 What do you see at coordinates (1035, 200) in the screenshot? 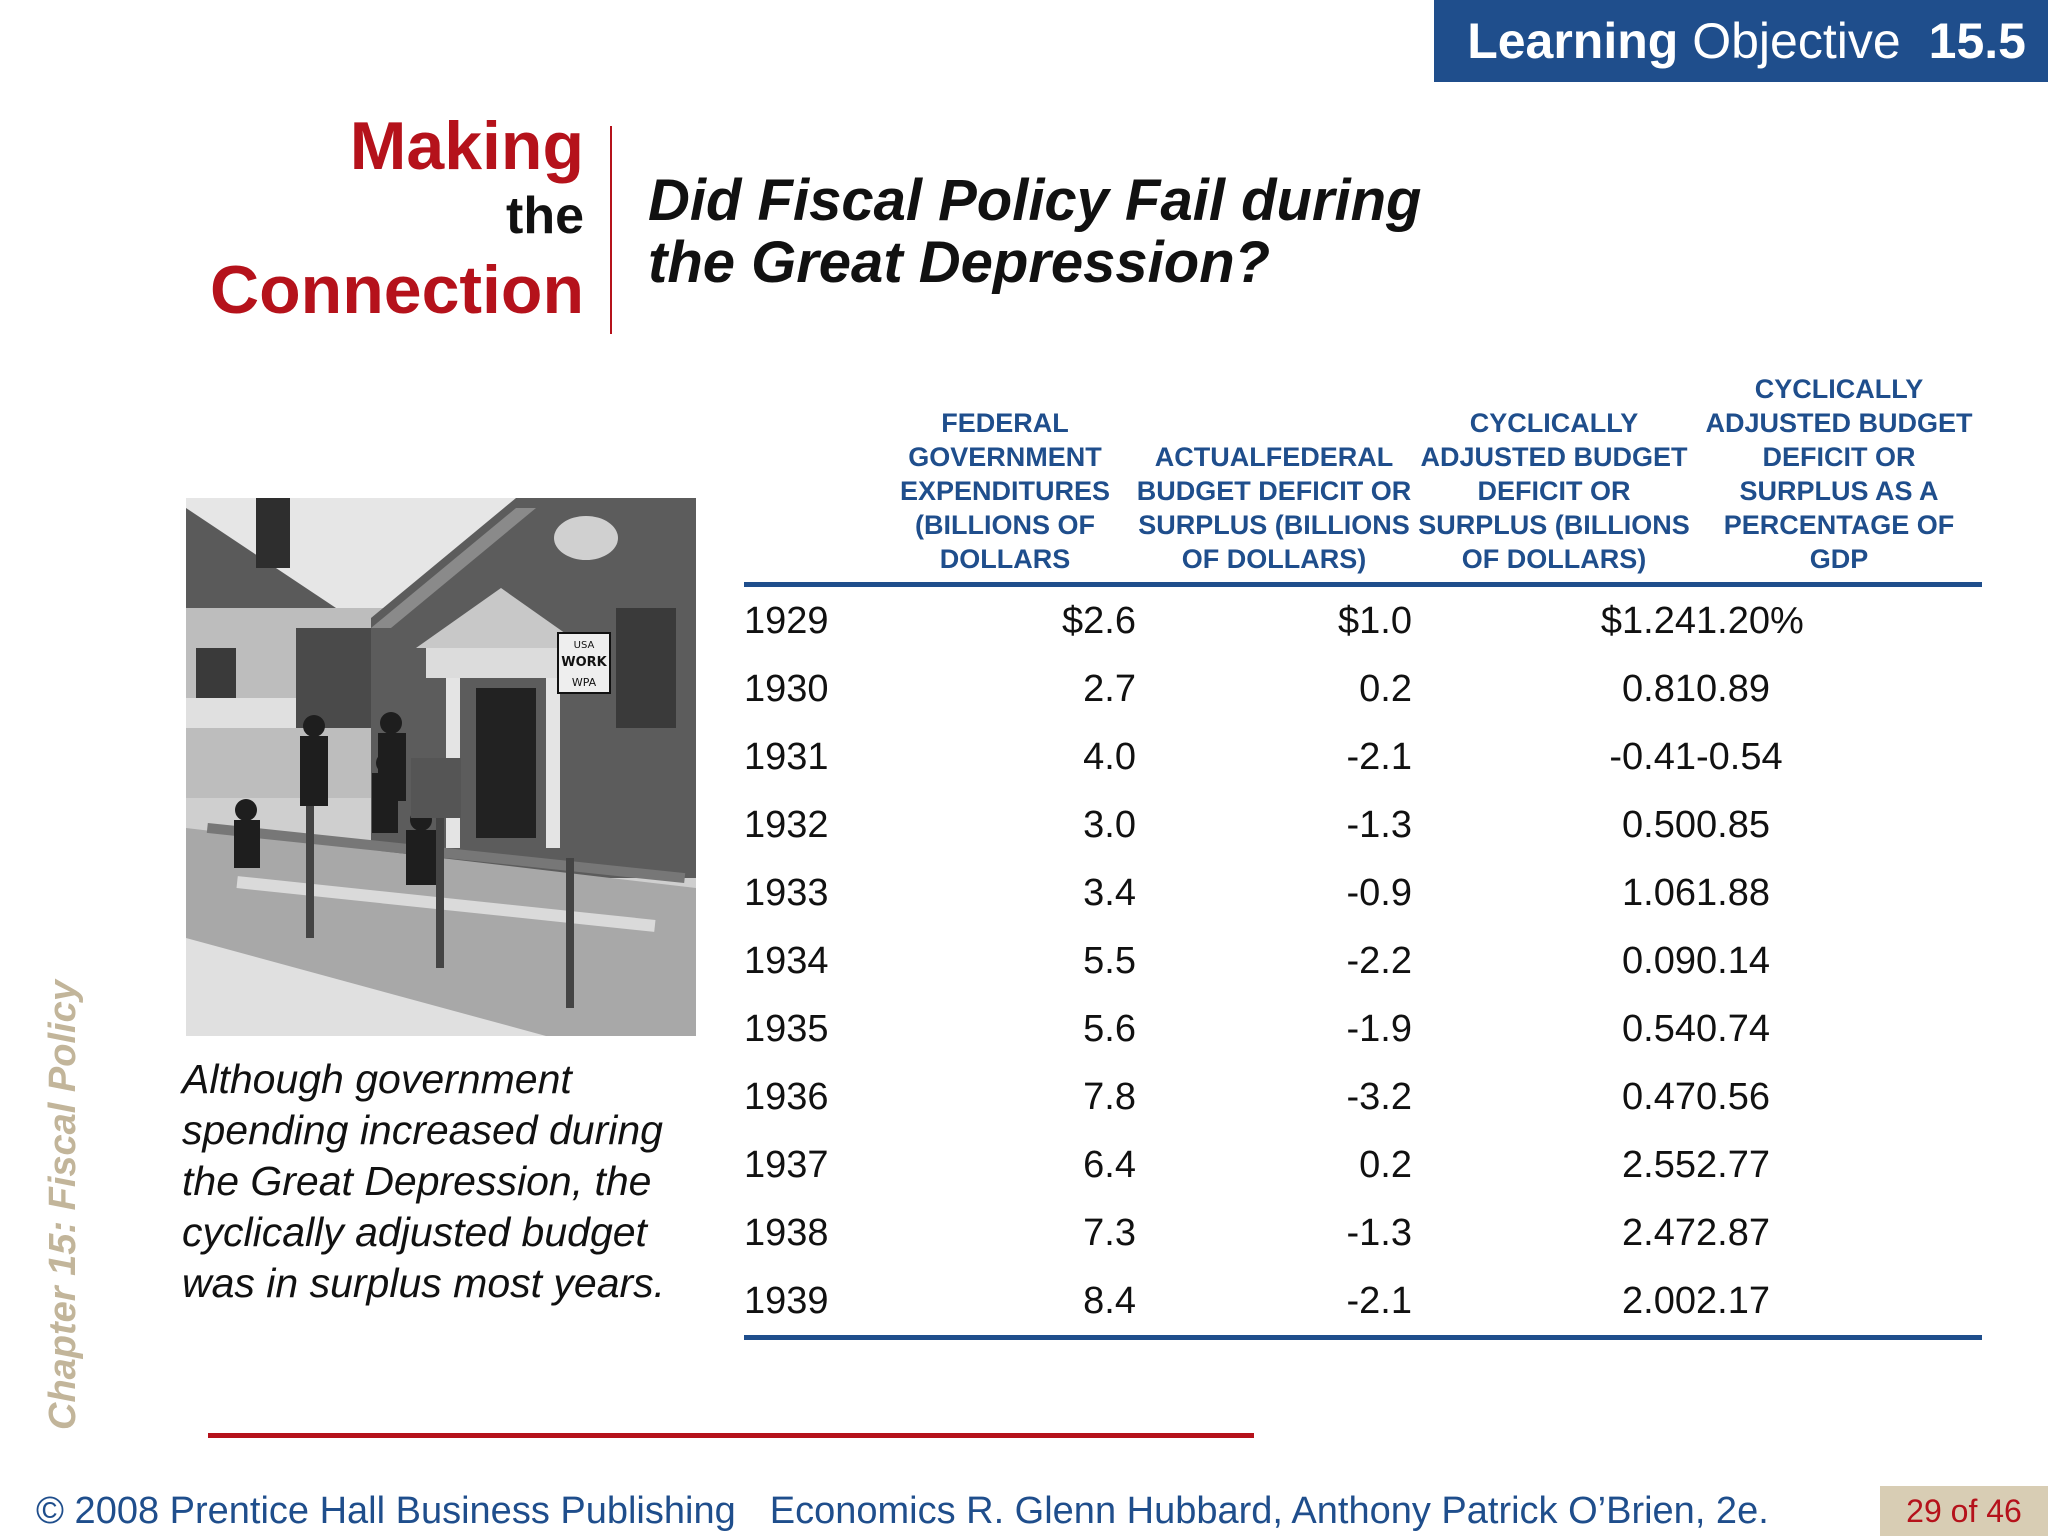
I see `title-line-1: Did Fiscal Policy Fail during` at bounding box center [1035, 200].